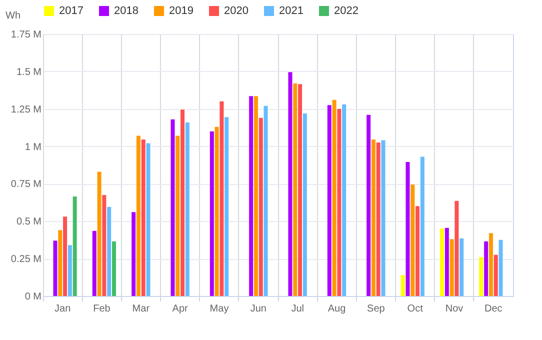 This screenshot has width=542, height=340. What do you see at coordinates (493, 309) in the screenshot?
I see `x-tick-label: Dec` at bounding box center [493, 309].